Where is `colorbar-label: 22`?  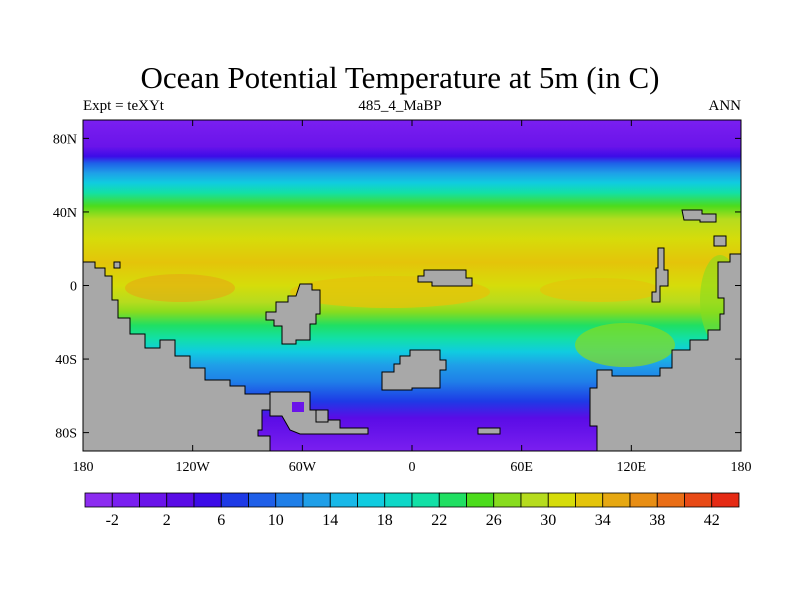
colorbar-label: 22 is located at coordinates (439, 520).